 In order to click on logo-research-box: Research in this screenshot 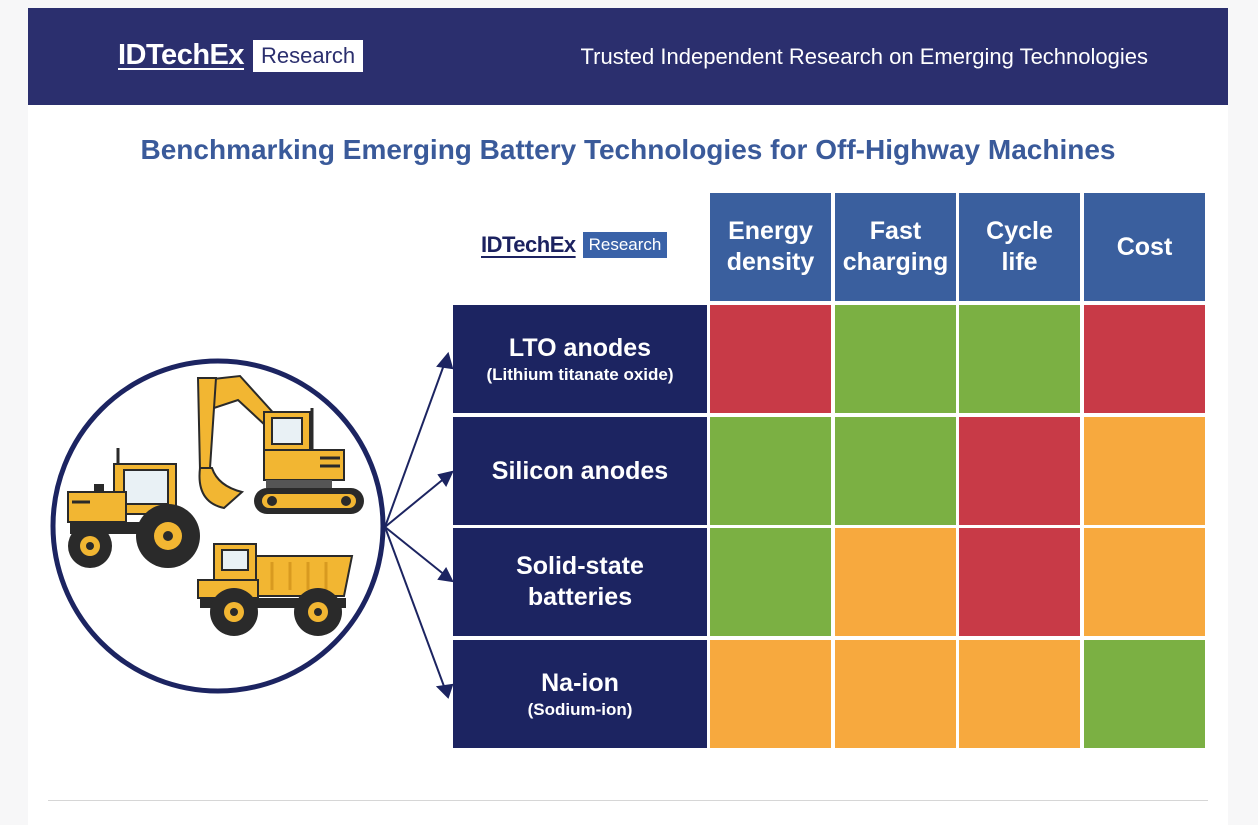, I will do `click(308, 55)`.